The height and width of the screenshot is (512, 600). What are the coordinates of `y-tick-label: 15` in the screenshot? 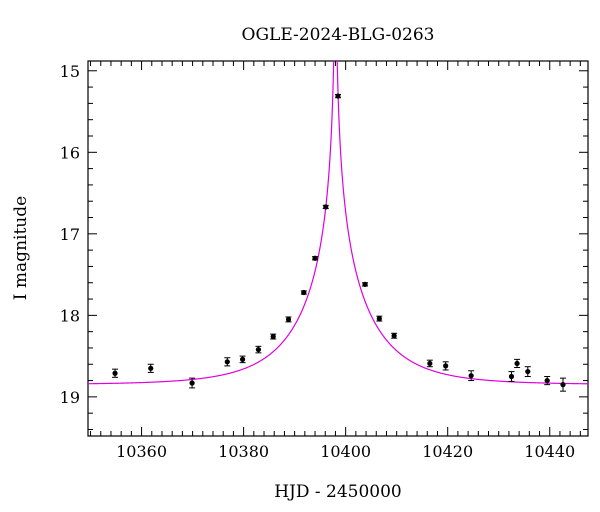 It's located at (70, 71).